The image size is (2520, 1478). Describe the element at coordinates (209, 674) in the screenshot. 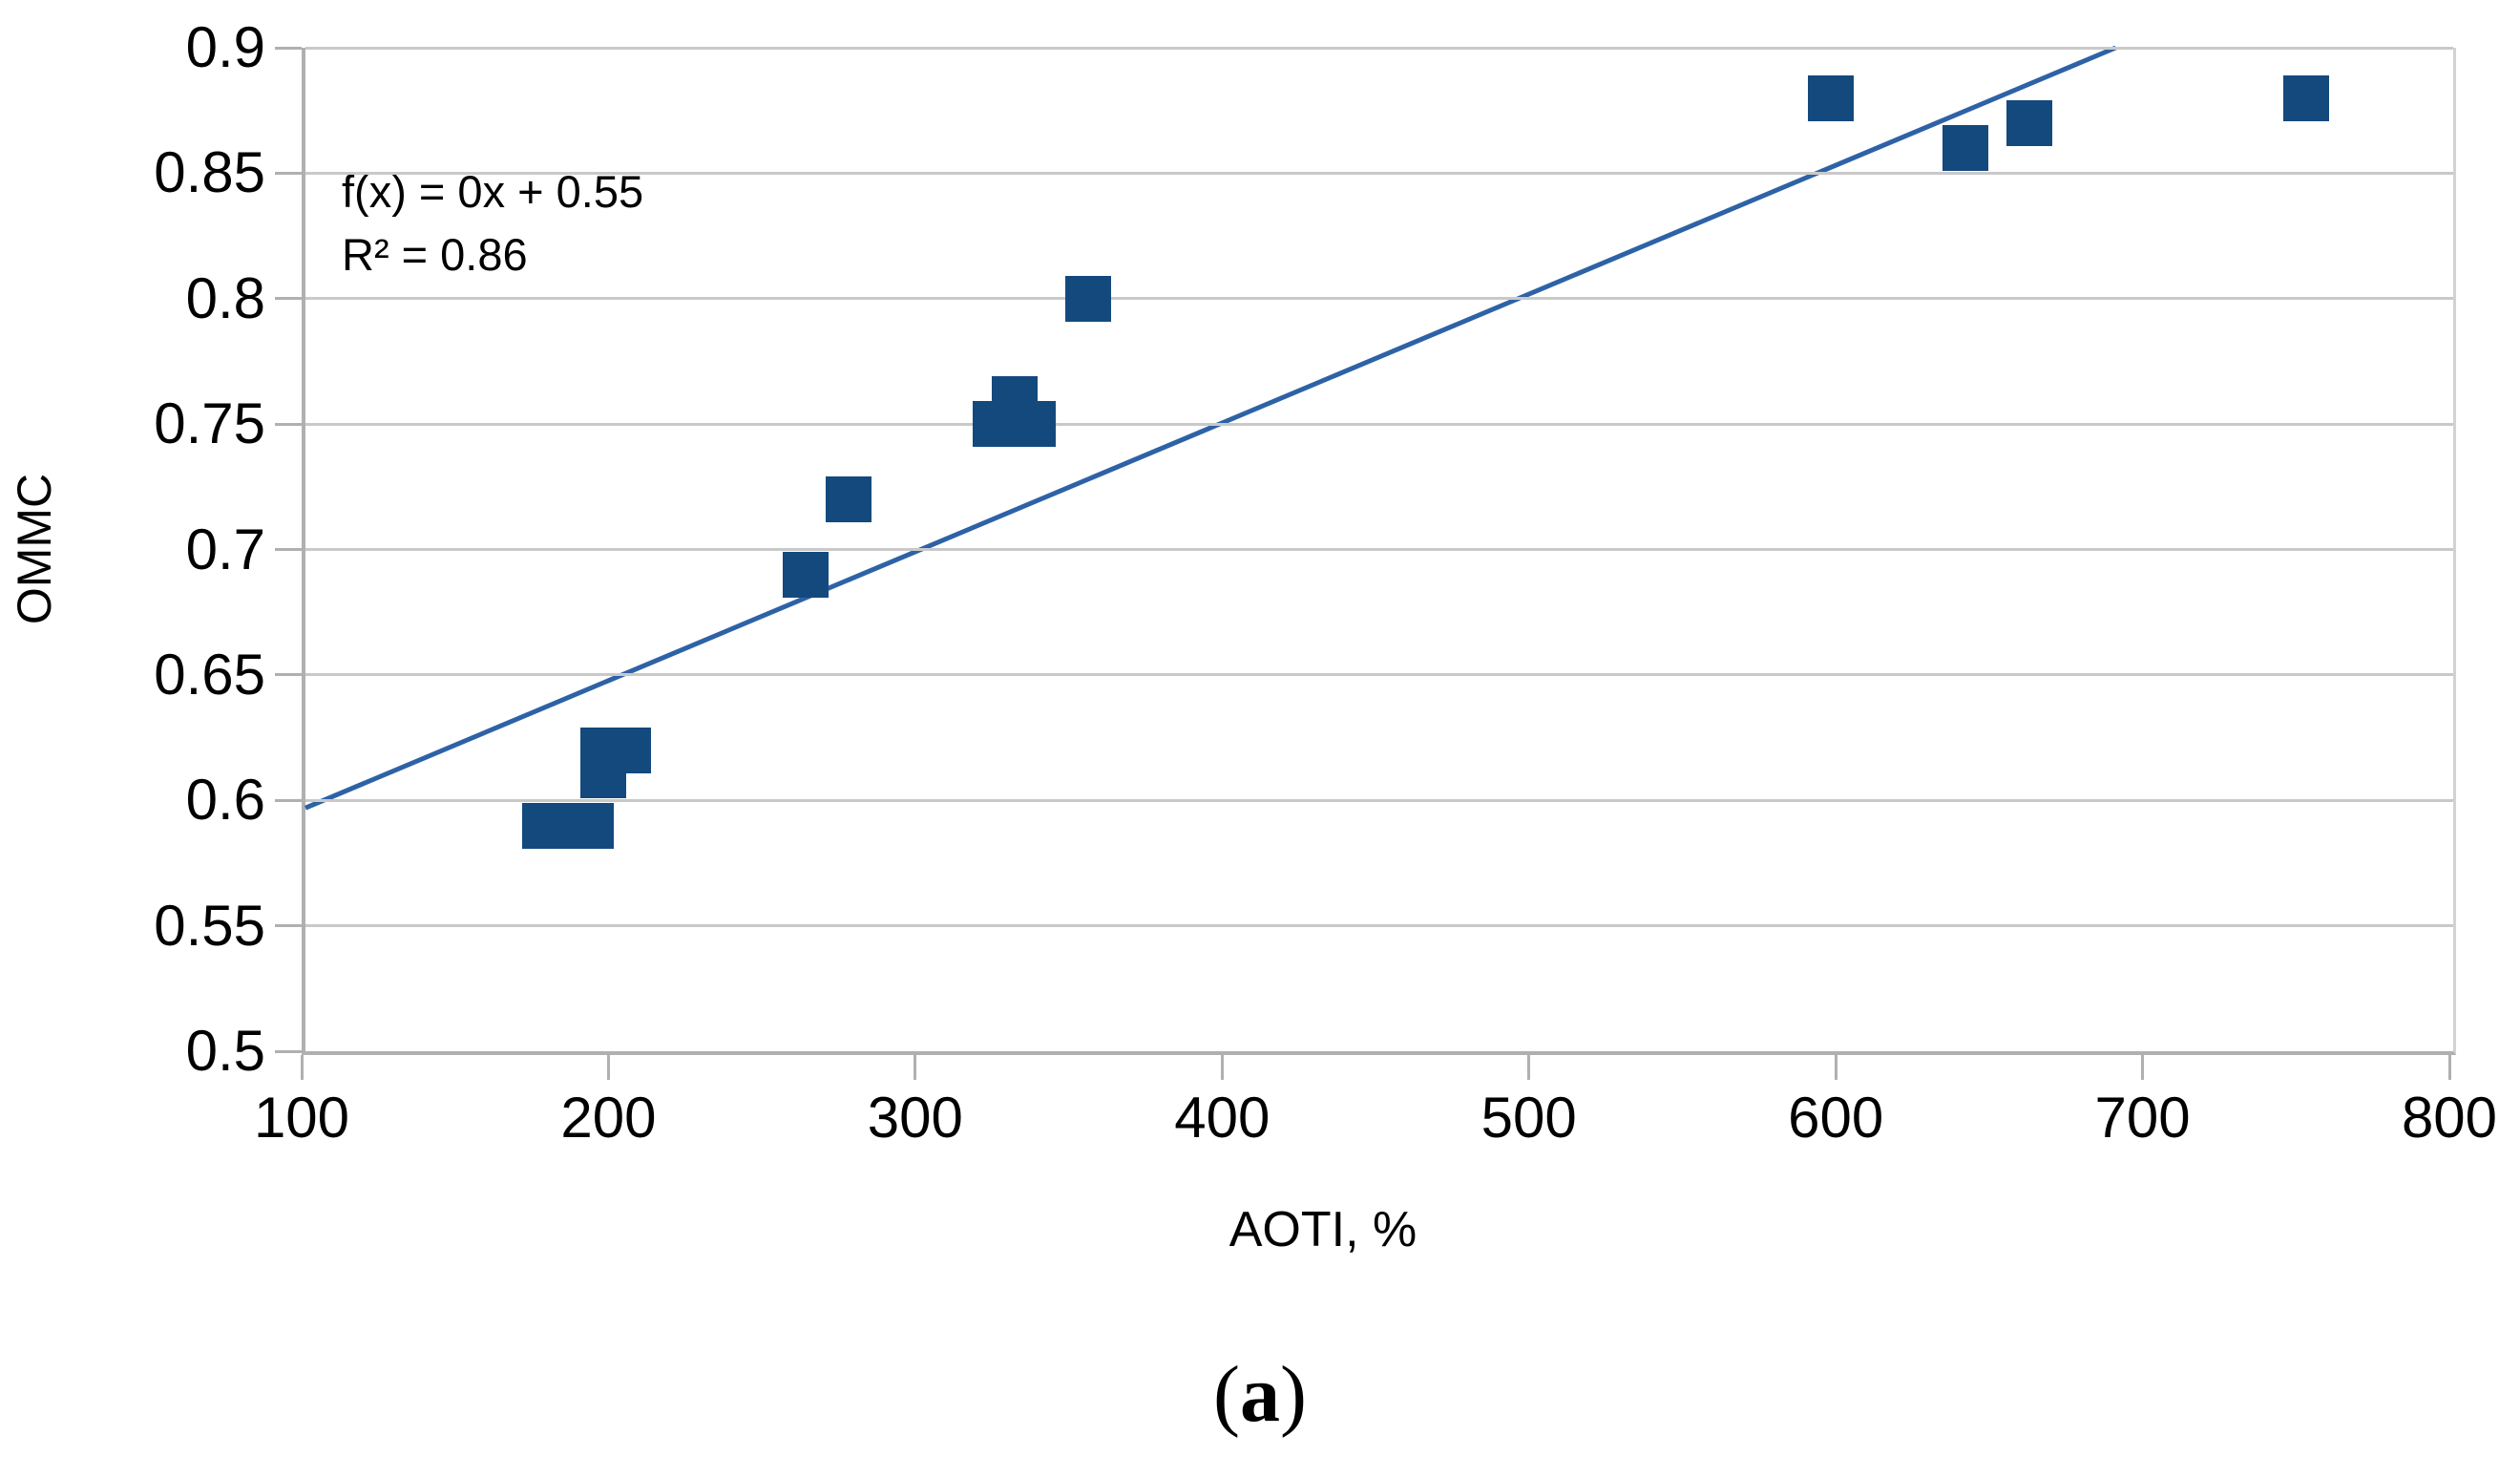

I see `y-tick-label: 0.65` at that location.